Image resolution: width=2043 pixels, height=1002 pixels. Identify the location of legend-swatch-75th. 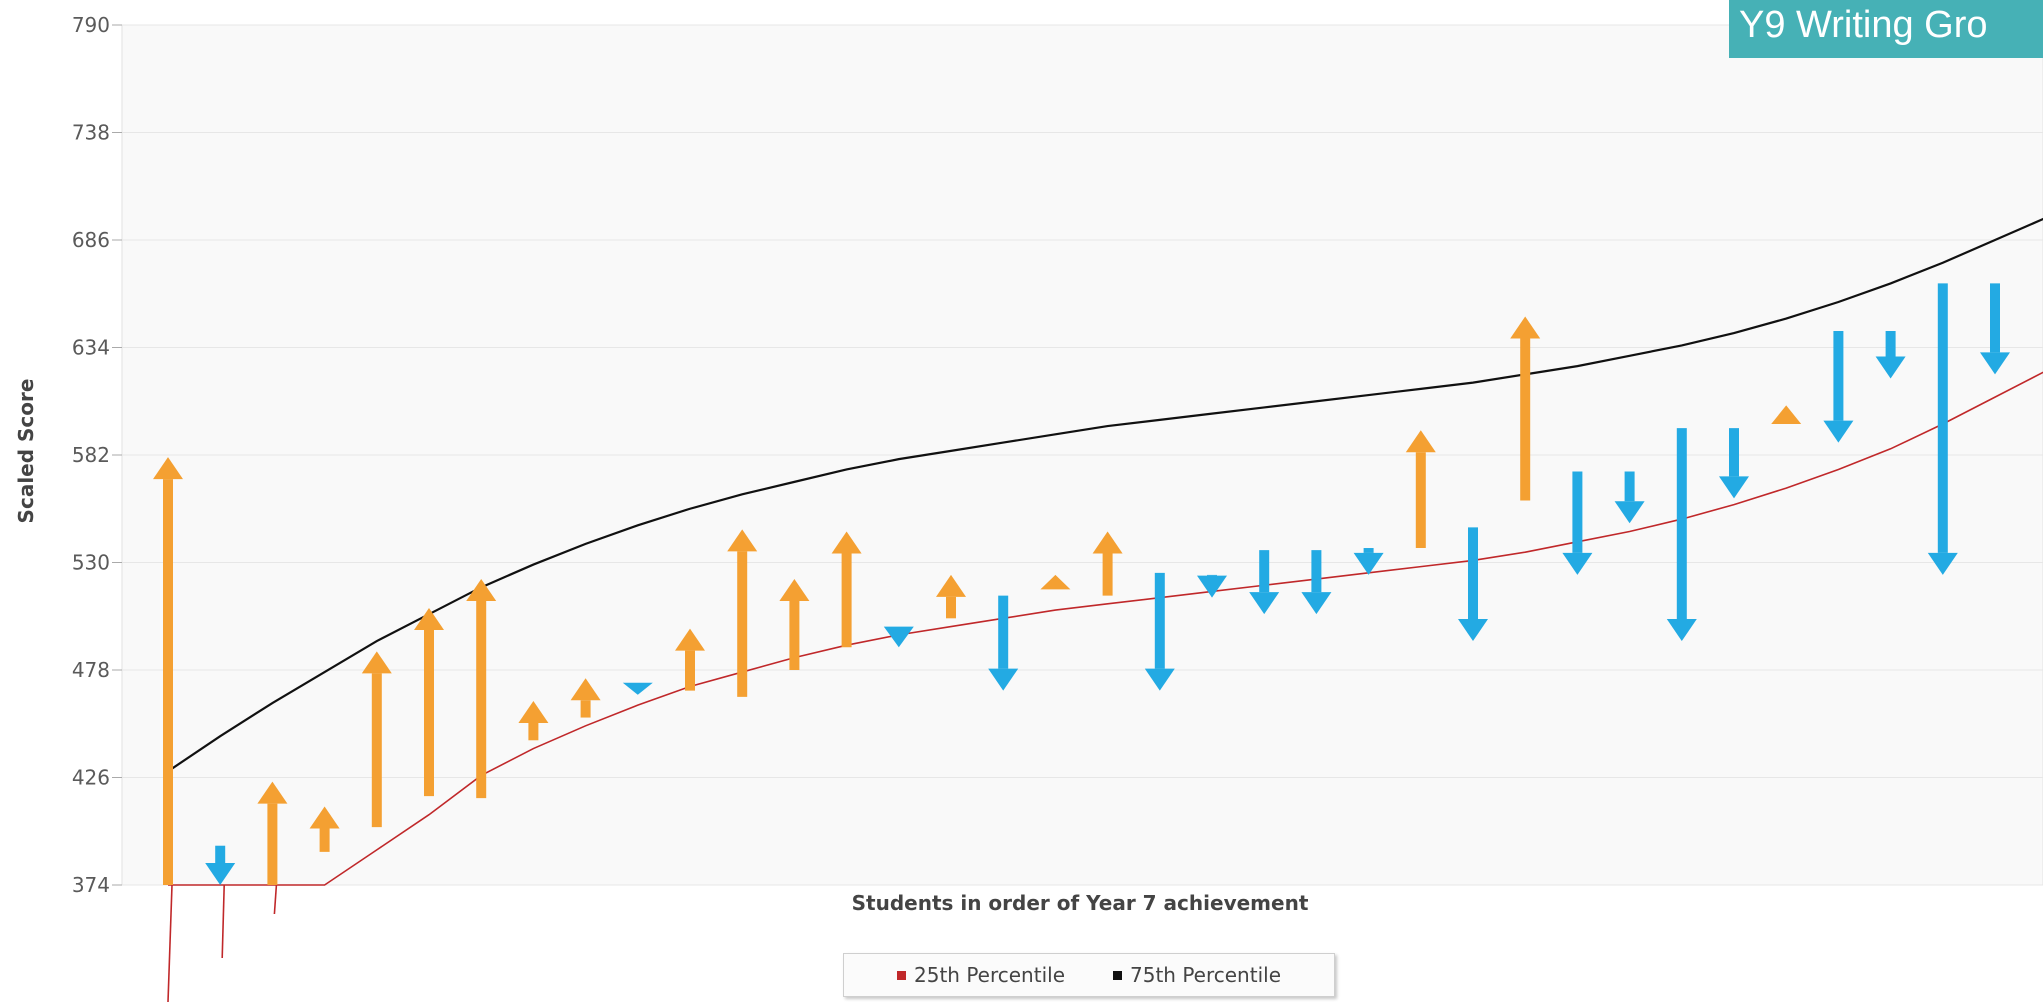
(1117, 975).